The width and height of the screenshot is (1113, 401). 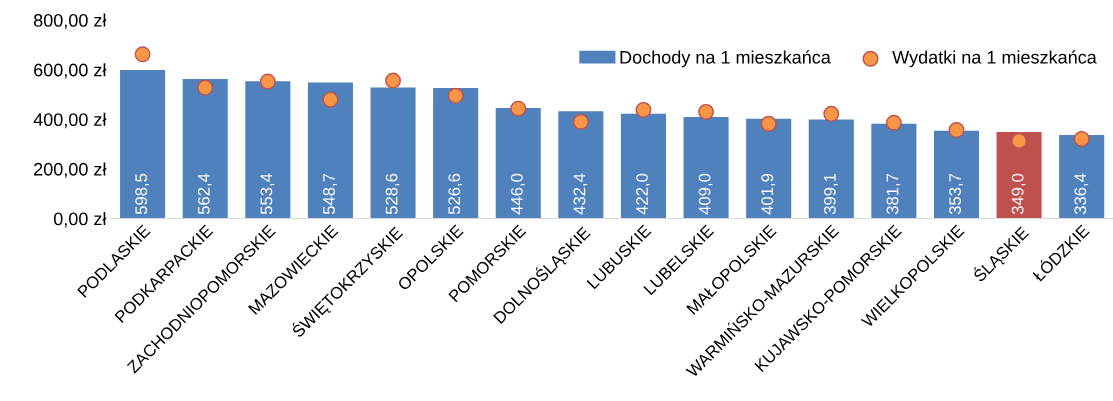 What do you see at coordinates (768, 194) in the screenshot?
I see `data-label: 401,9` at bounding box center [768, 194].